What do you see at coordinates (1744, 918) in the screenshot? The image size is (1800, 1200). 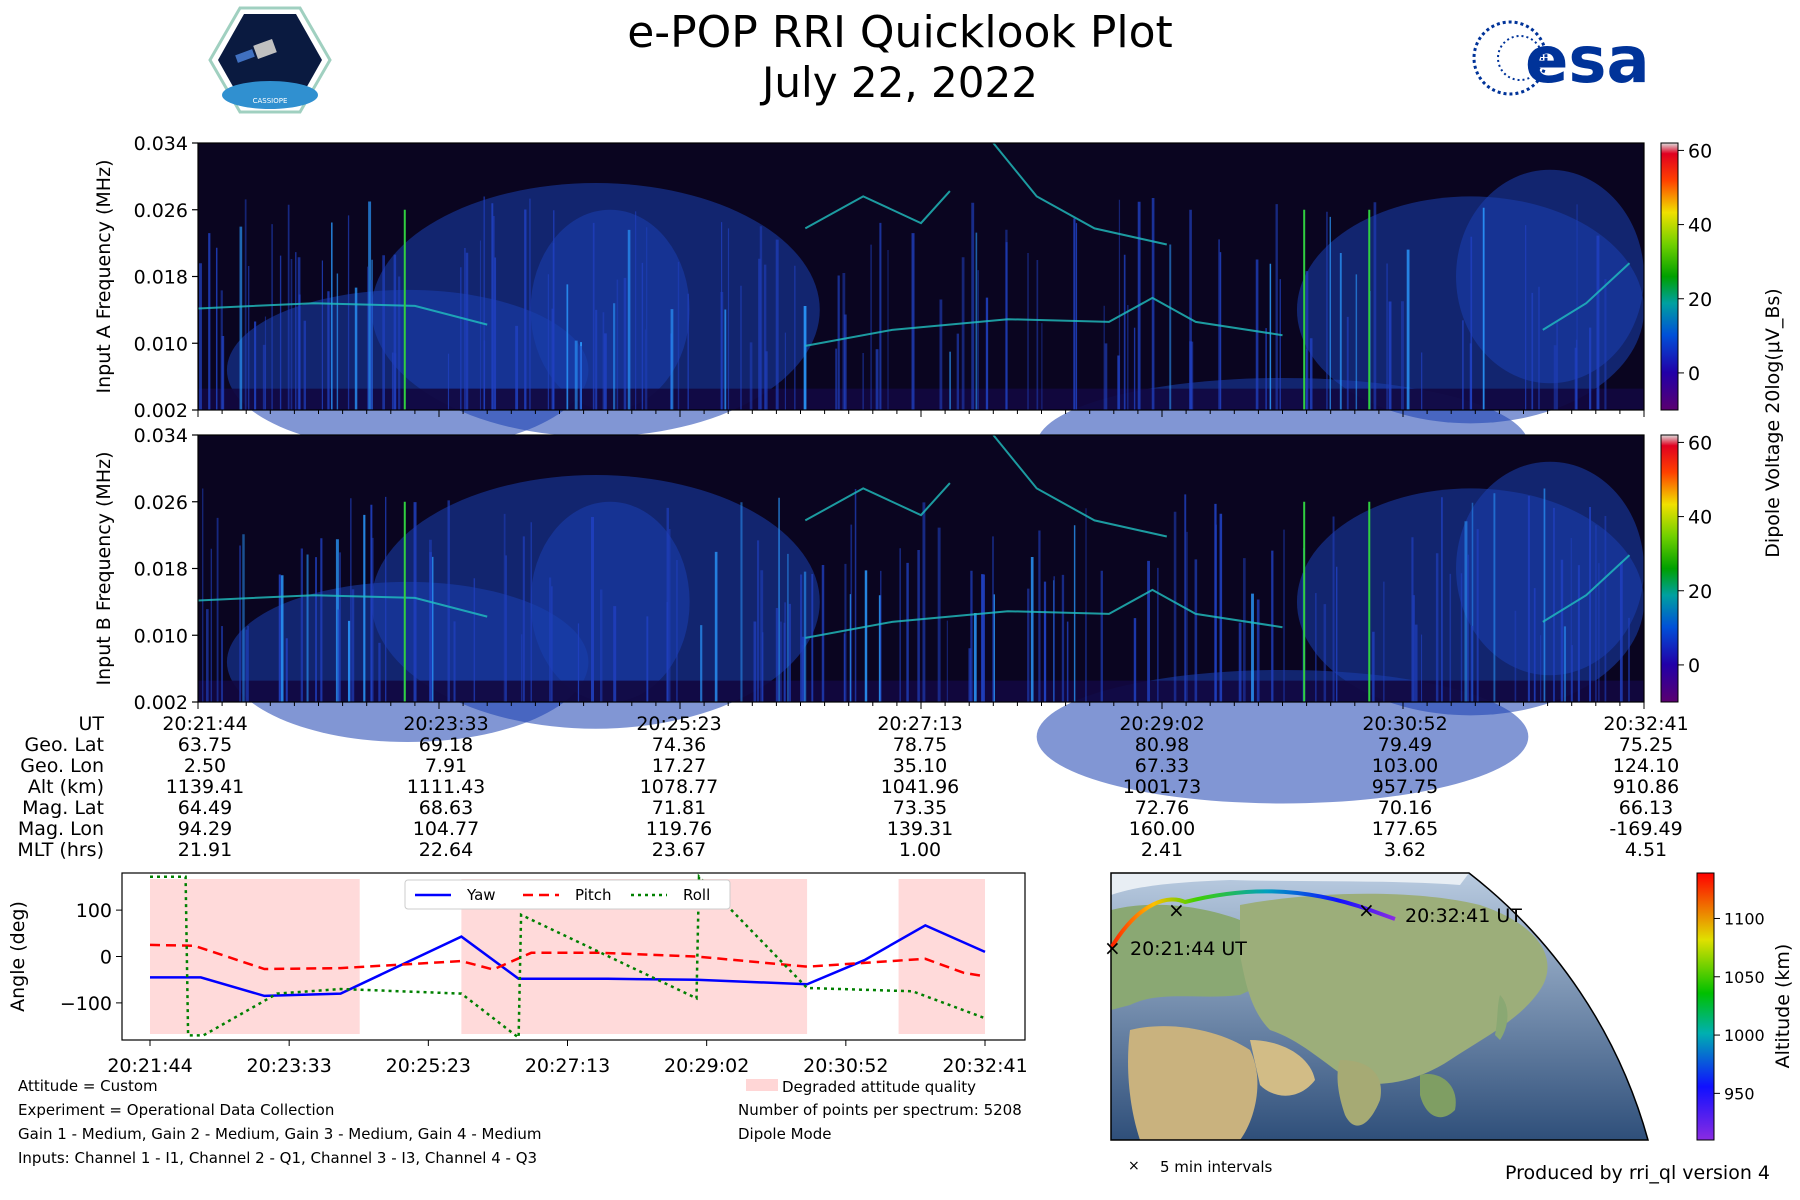 I see `altitude-tick-label: 1100` at bounding box center [1744, 918].